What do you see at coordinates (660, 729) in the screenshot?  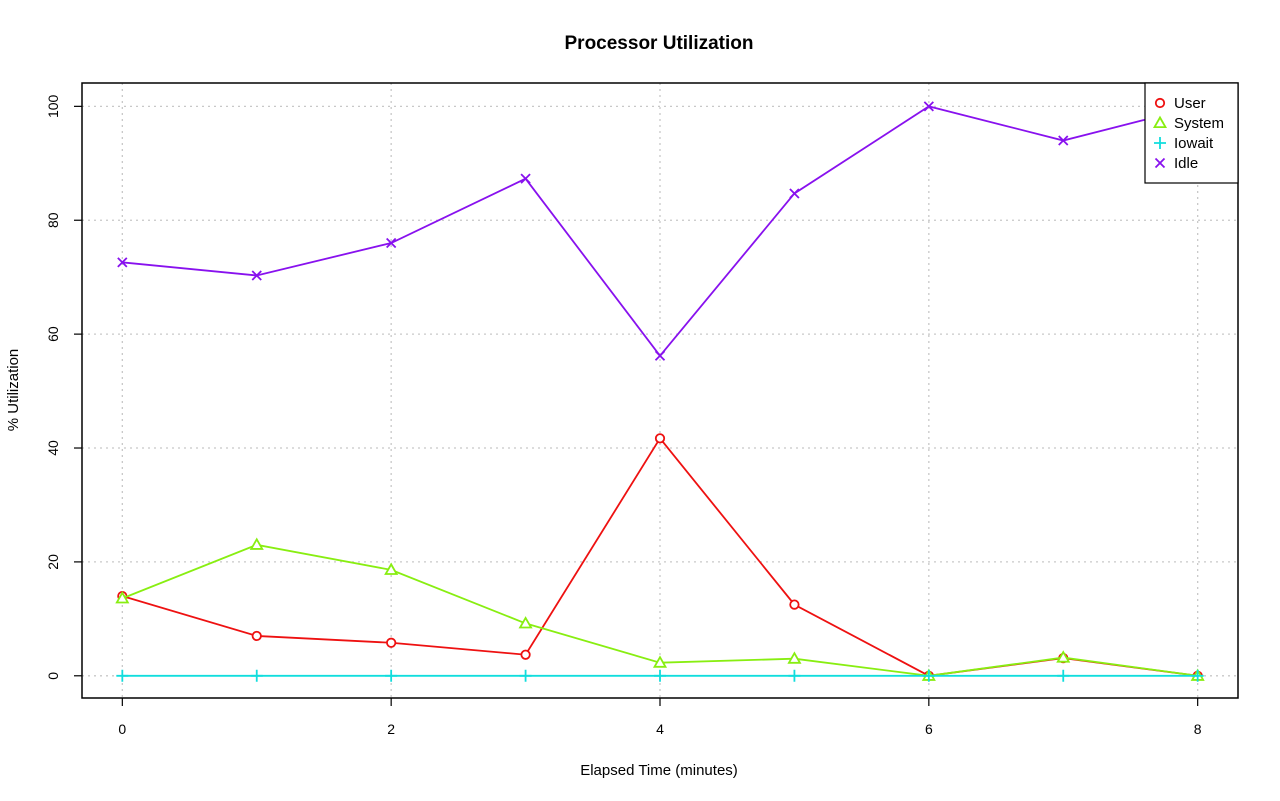 I see `x-tick-label: 4` at bounding box center [660, 729].